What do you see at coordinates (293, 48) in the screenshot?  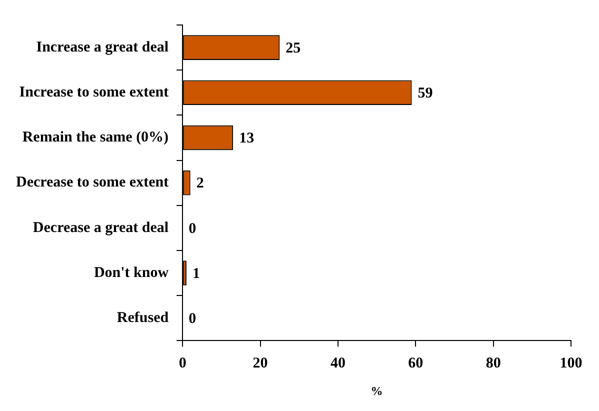 I see `data-label: 25` at bounding box center [293, 48].